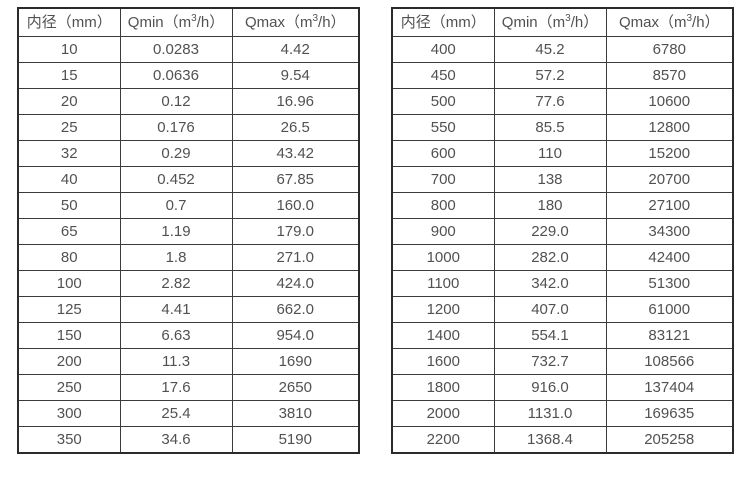 This screenshot has height=483, width=750. Describe the element at coordinates (550, 440) in the screenshot. I see `cell-qmin: 1368.4` at that location.